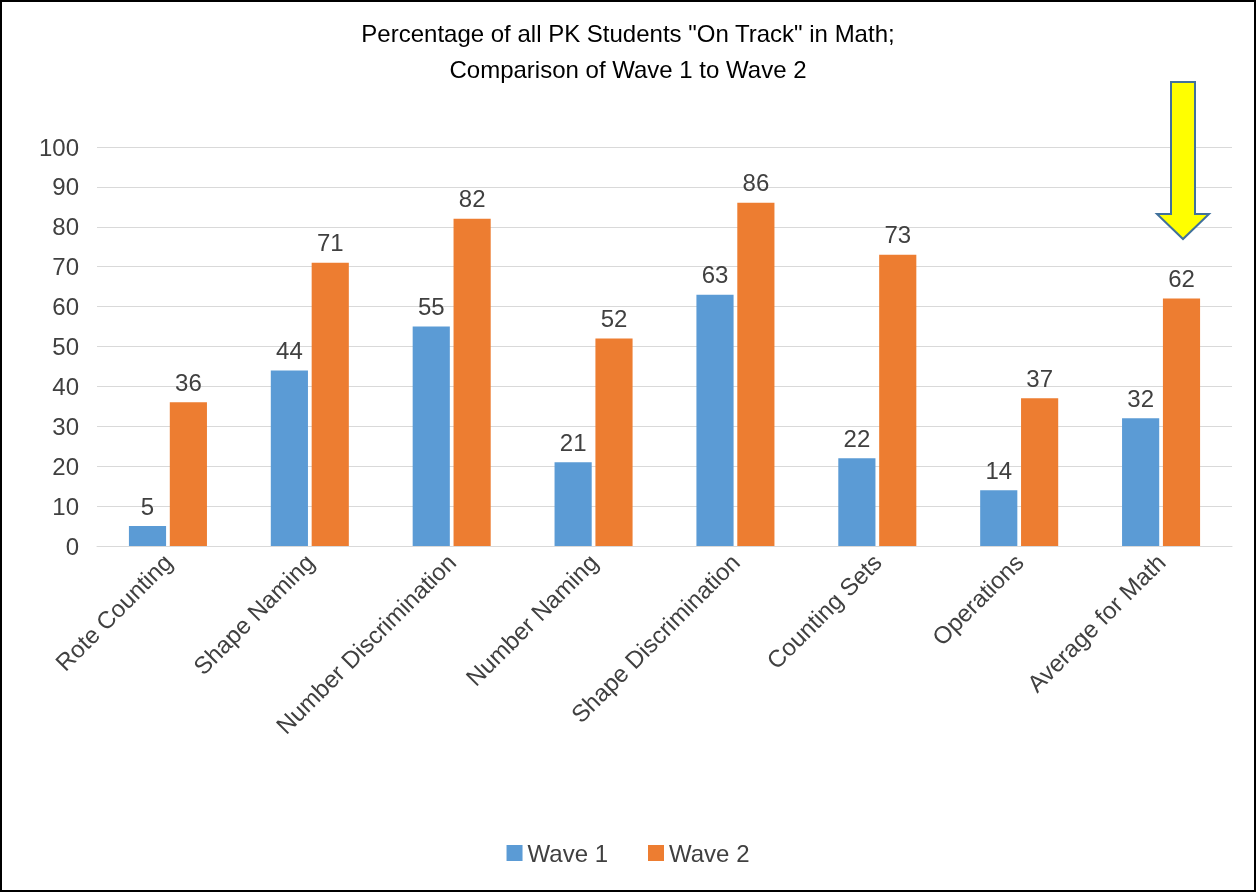 The height and width of the screenshot is (892, 1256). I want to click on data-label: 44, so click(289, 350).